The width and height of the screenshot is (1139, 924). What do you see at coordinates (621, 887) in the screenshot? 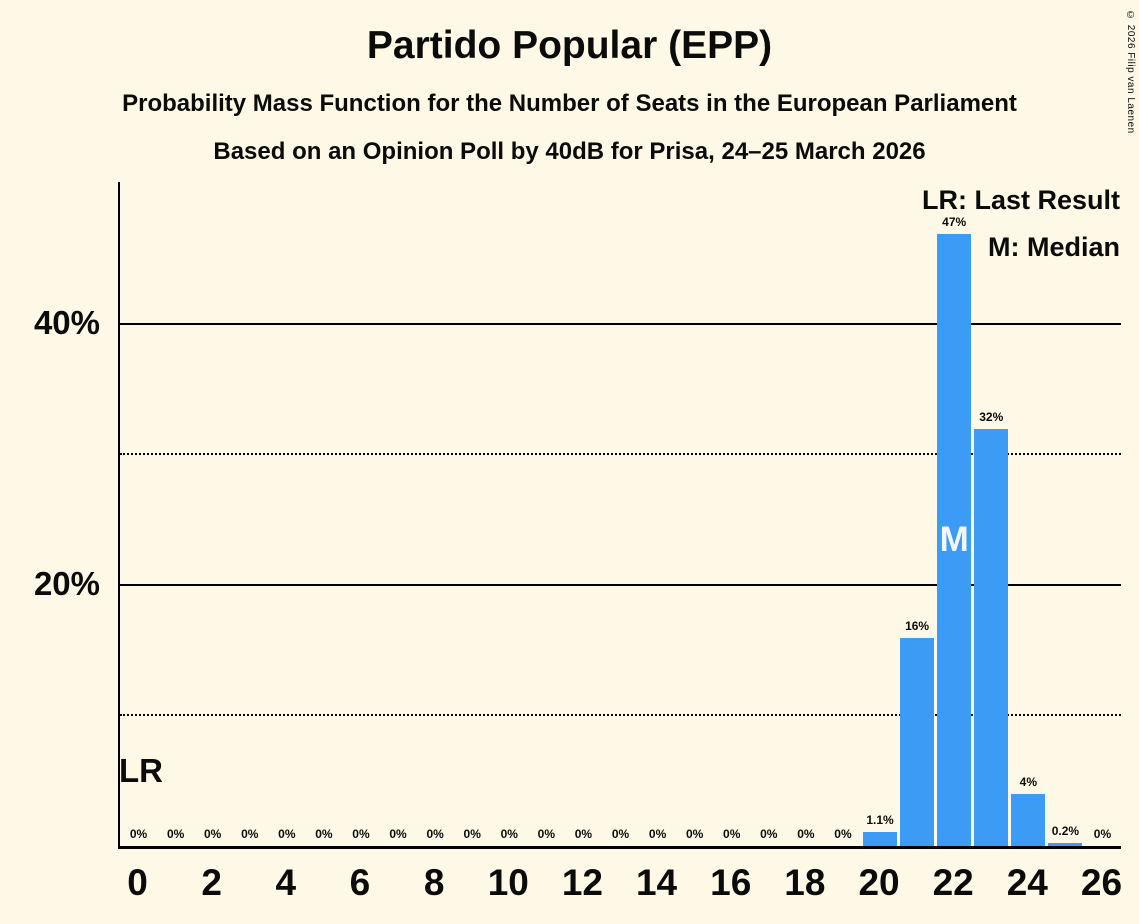
I see `x-axis-labels: 0 2 4 6 8 10 12 14 16 18 20 22 24 26` at bounding box center [621, 887].